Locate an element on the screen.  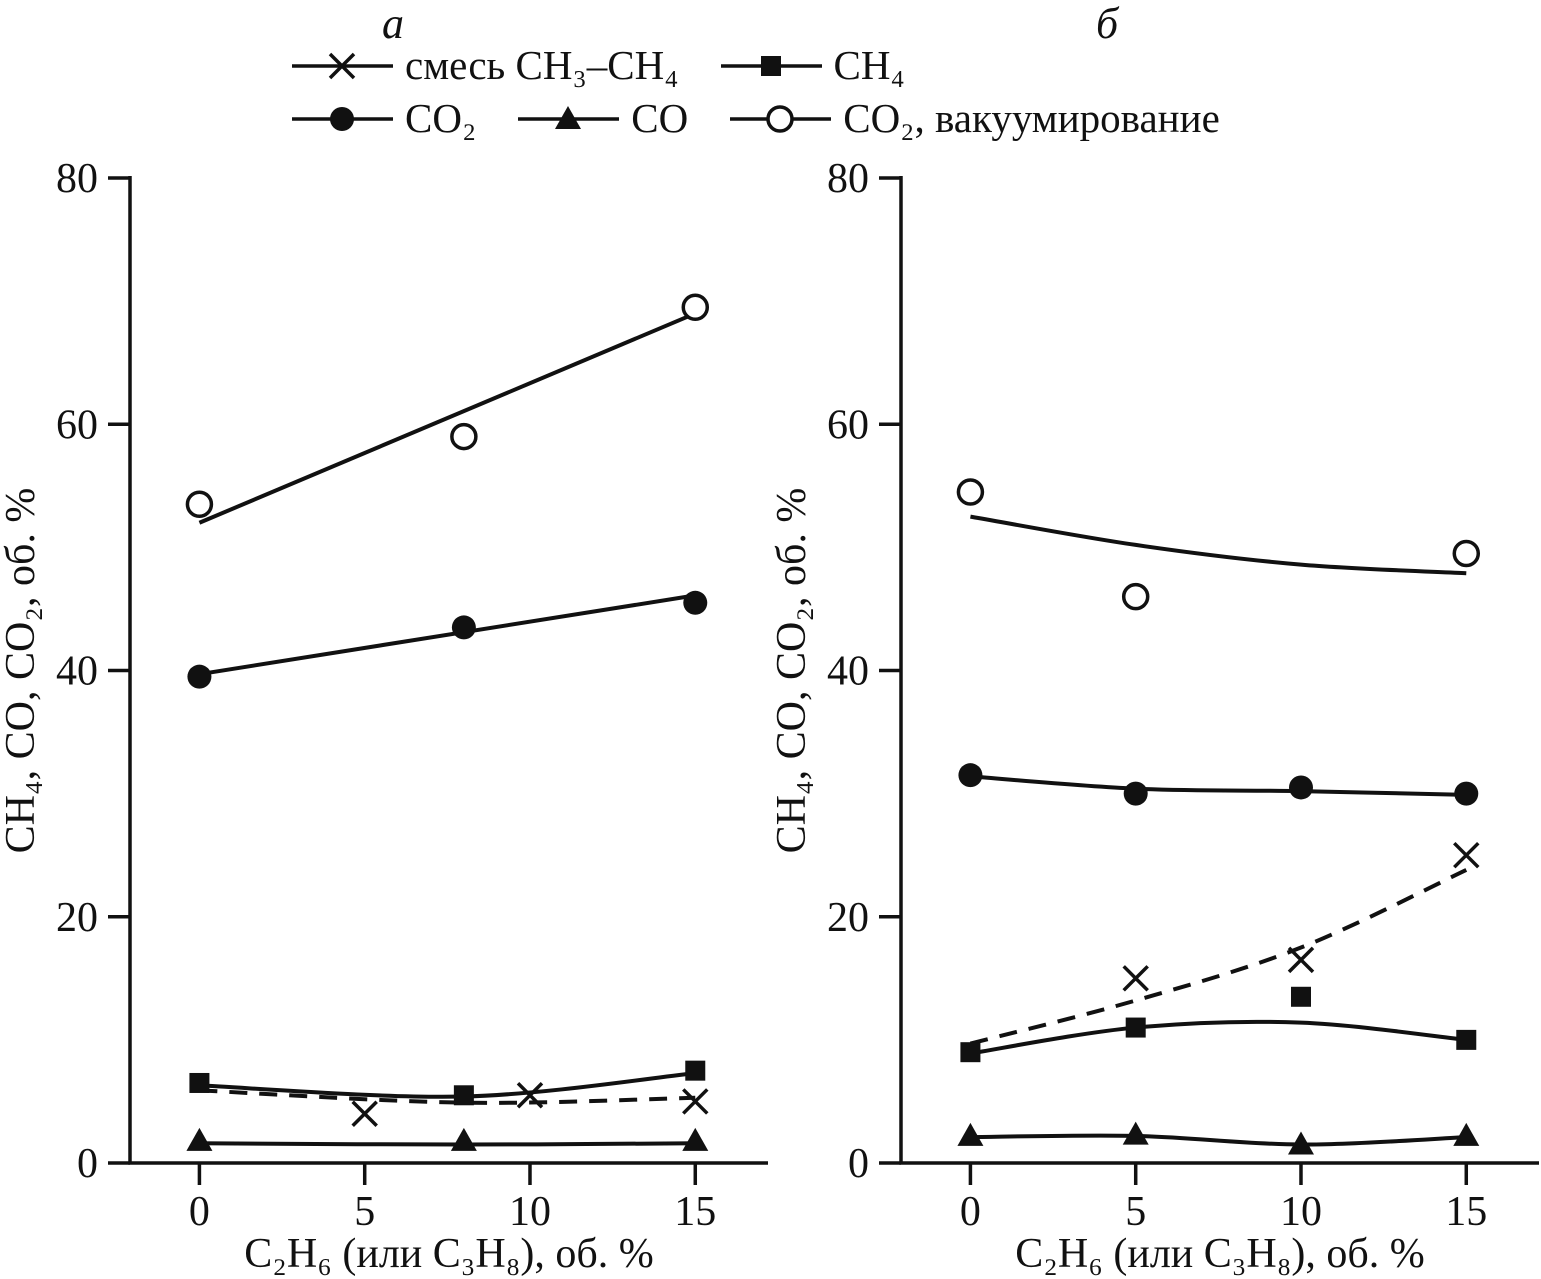
filled-circle-swatch-icon is located at coordinates (342, 118).